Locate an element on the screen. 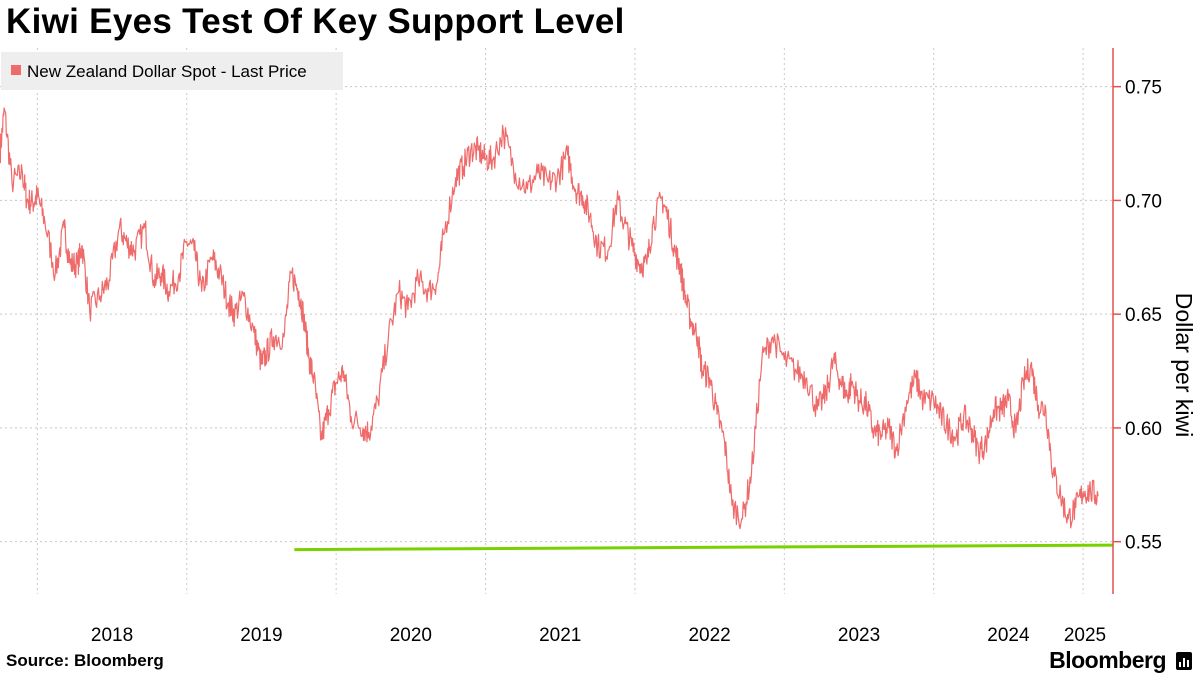  x-tick-label: 2025 is located at coordinates (1085, 635).